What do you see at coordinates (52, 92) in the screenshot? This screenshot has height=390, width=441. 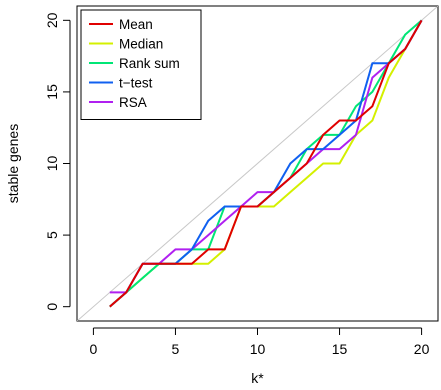 I see `y-tick-label: 15` at bounding box center [52, 92].